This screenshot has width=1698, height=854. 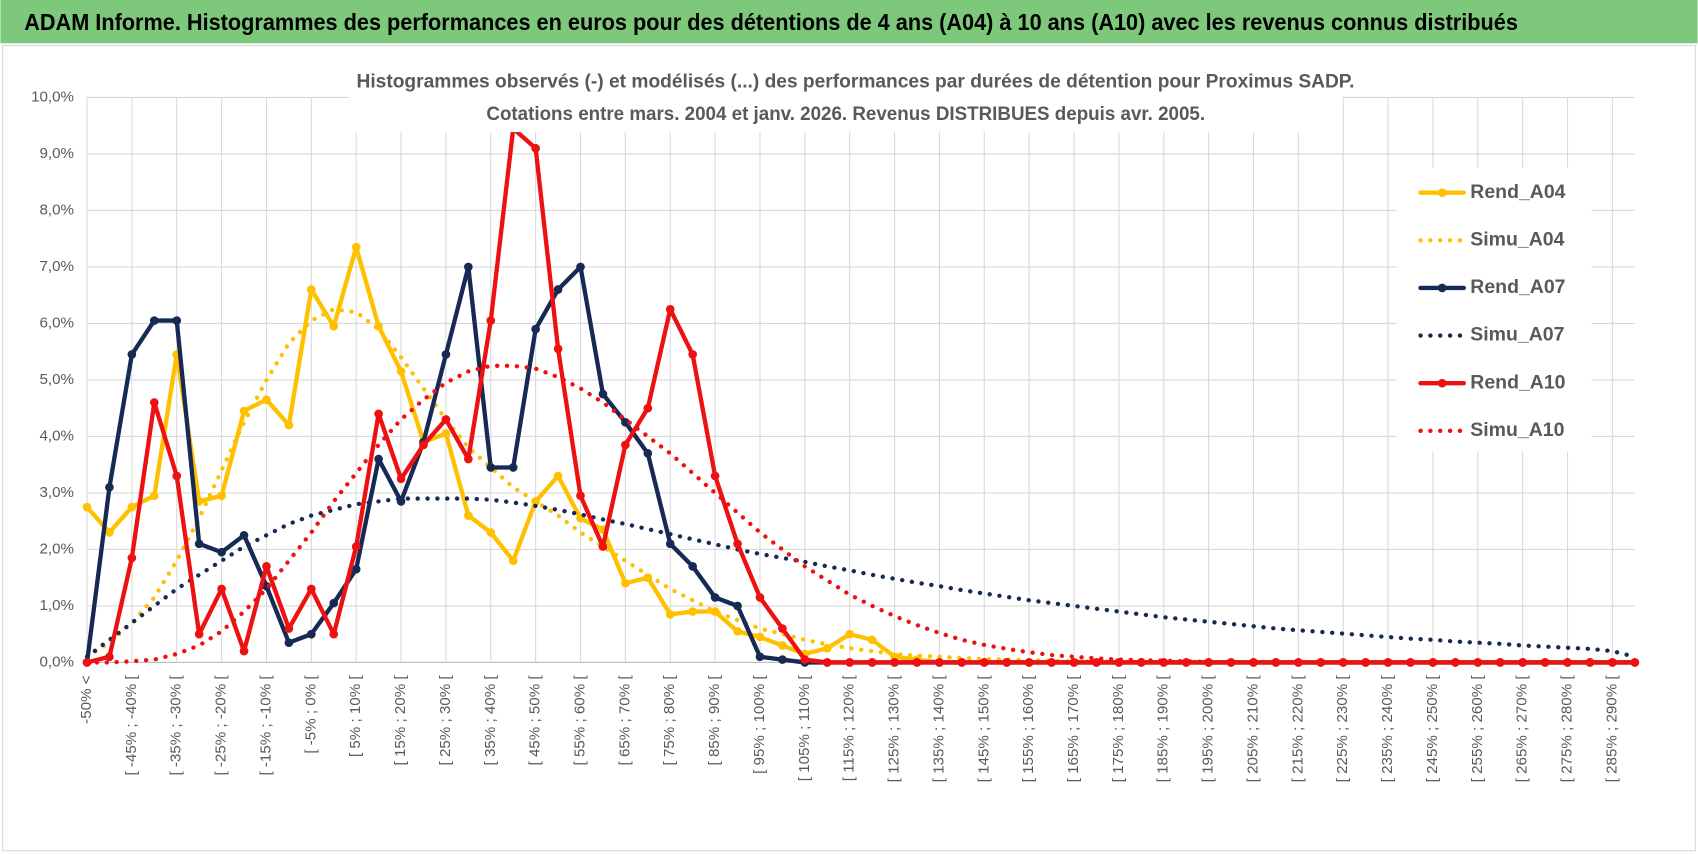 What do you see at coordinates (1517, 382) in the screenshot?
I see `legend-label: Rend_A10` at bounding box center [1517, 382].